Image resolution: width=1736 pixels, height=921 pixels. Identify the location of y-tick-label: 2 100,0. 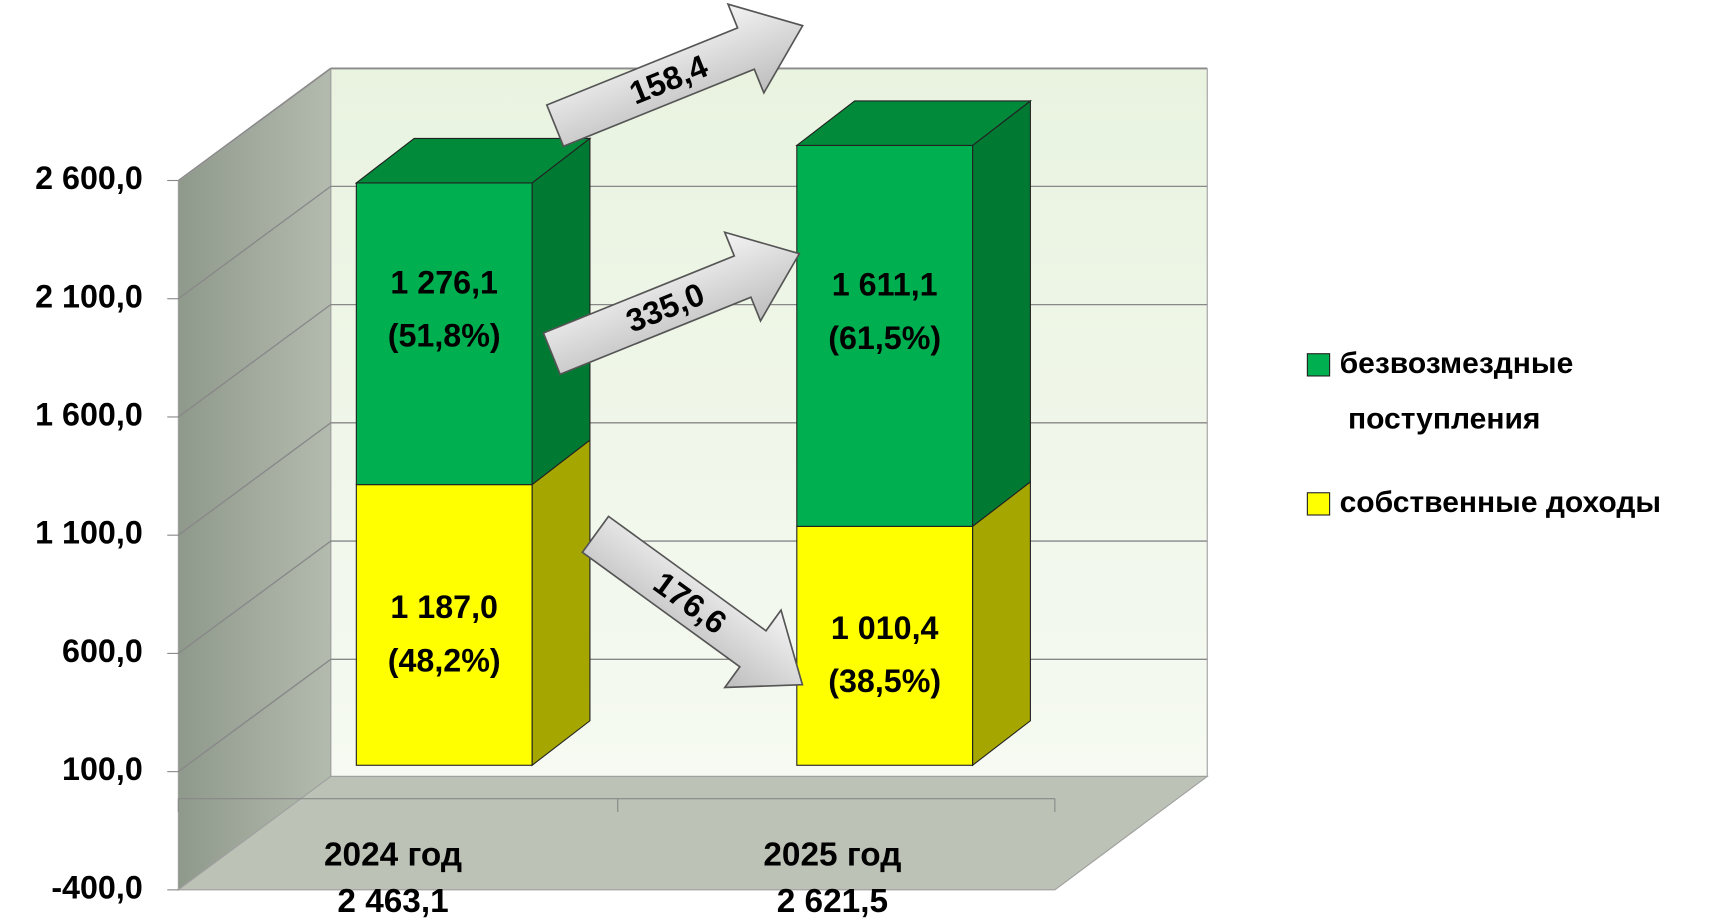
(89, 296).